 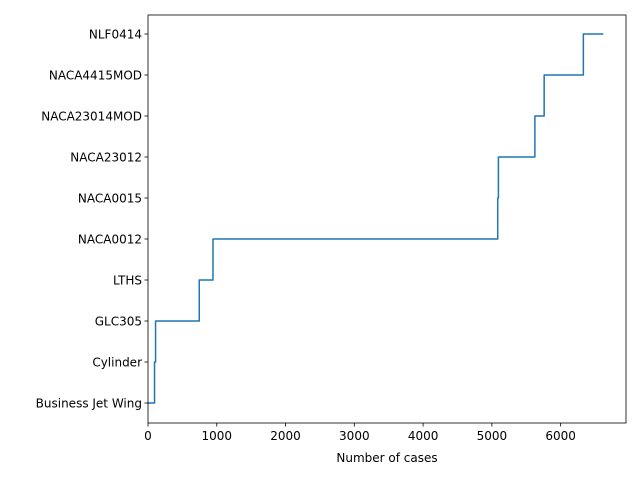 I want to click on y-tick-label: NACA0015, so click(x=110, y=198).